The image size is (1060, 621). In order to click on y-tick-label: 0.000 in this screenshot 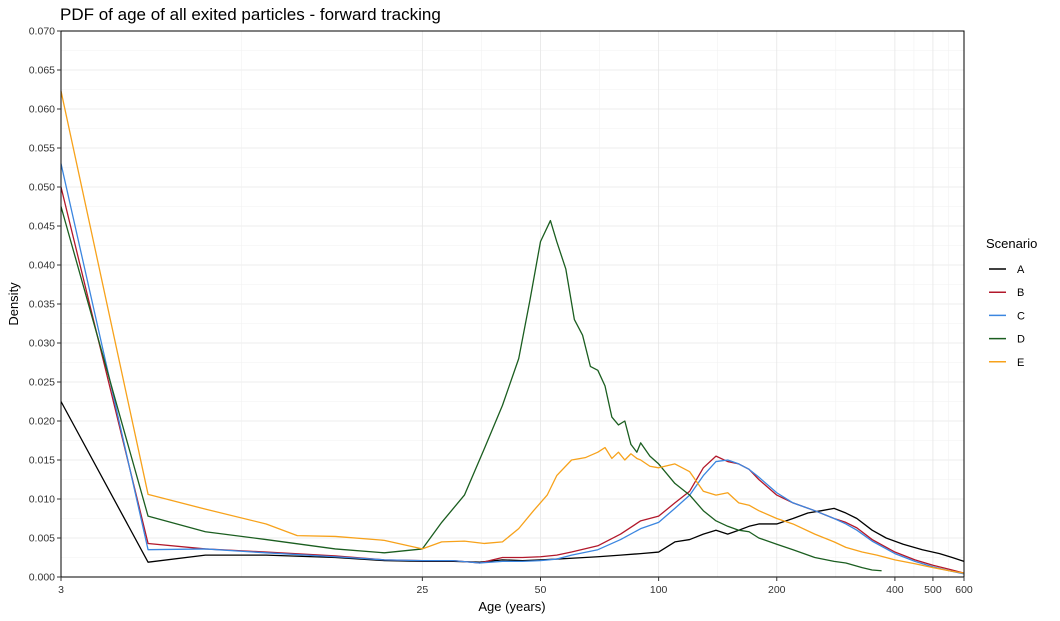, I will do `click(42, 578)`.